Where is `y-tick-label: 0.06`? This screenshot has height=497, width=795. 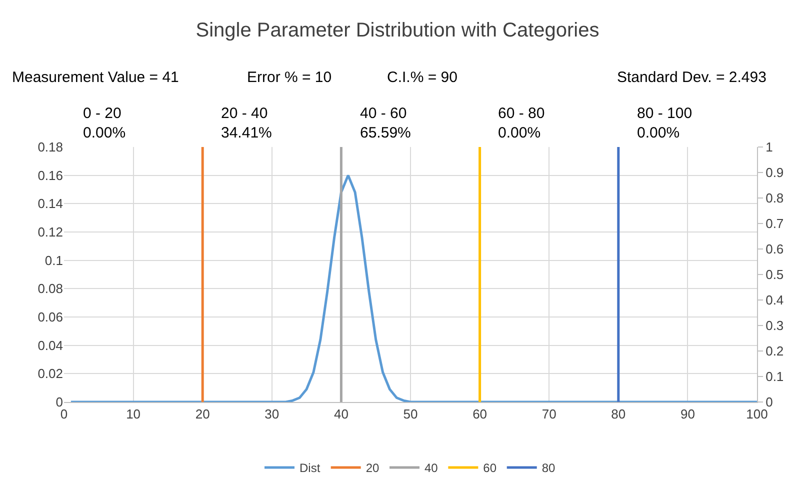 y-tick-label: 0.06 is located at coordinates (50, 317).